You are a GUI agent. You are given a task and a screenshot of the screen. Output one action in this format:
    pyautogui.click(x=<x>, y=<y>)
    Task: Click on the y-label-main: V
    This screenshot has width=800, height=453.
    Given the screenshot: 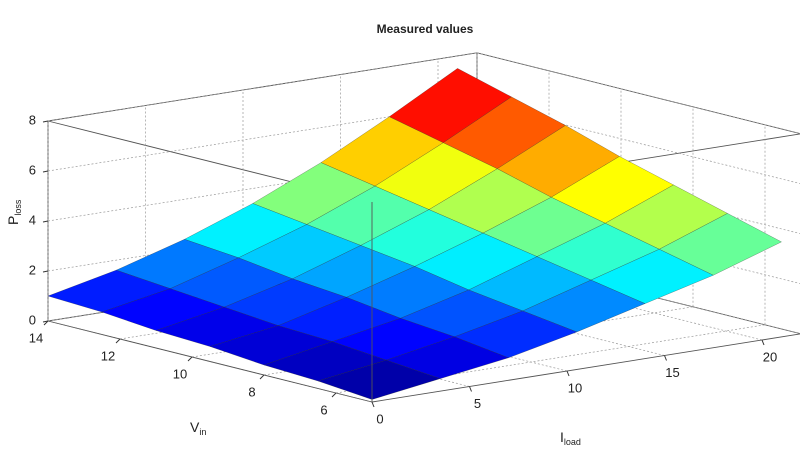 What is the action you would take?
    pyautogui.click(x=195, y=427)
    